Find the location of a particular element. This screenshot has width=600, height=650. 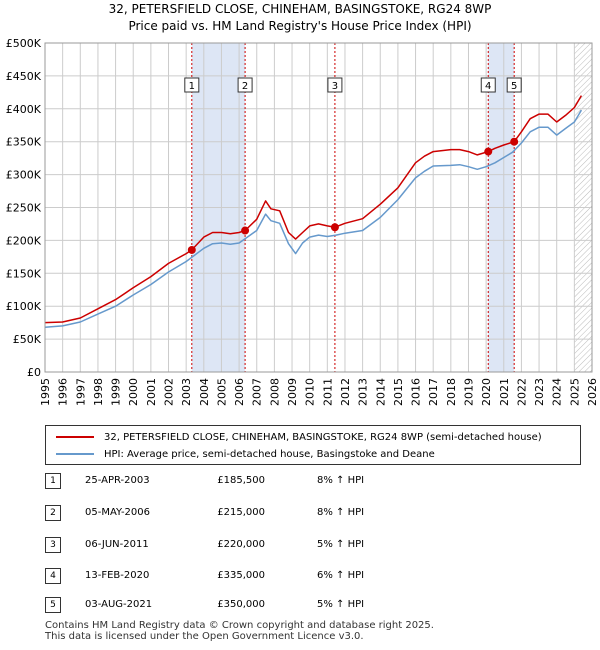

x-tick-label: 1998 is located at coordinates (98, 392).